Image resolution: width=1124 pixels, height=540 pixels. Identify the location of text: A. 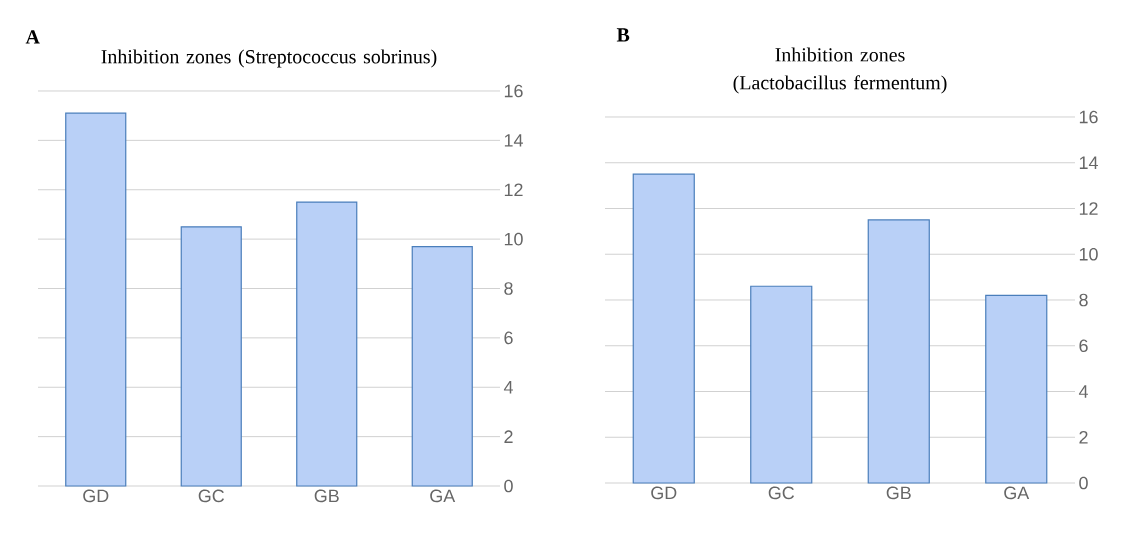
(32, 37).